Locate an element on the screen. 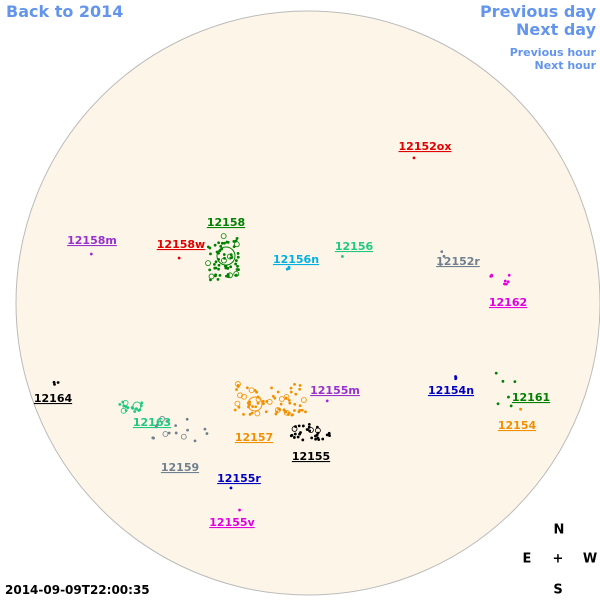 This screenshot has height=600, width=600. region-label: 12155m is located at coordinates (335, 390).